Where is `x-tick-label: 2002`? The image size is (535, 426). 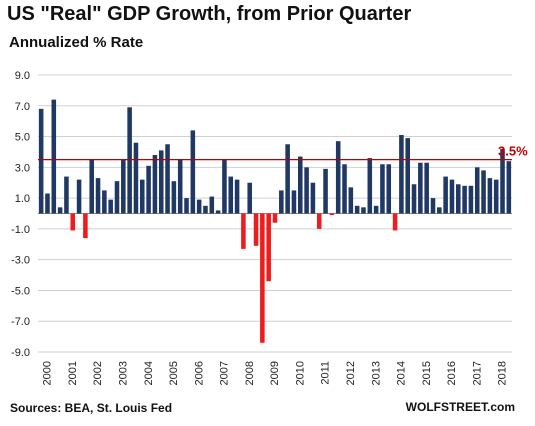
x-tick-label: 2002 is located at coordinates (98, 373).